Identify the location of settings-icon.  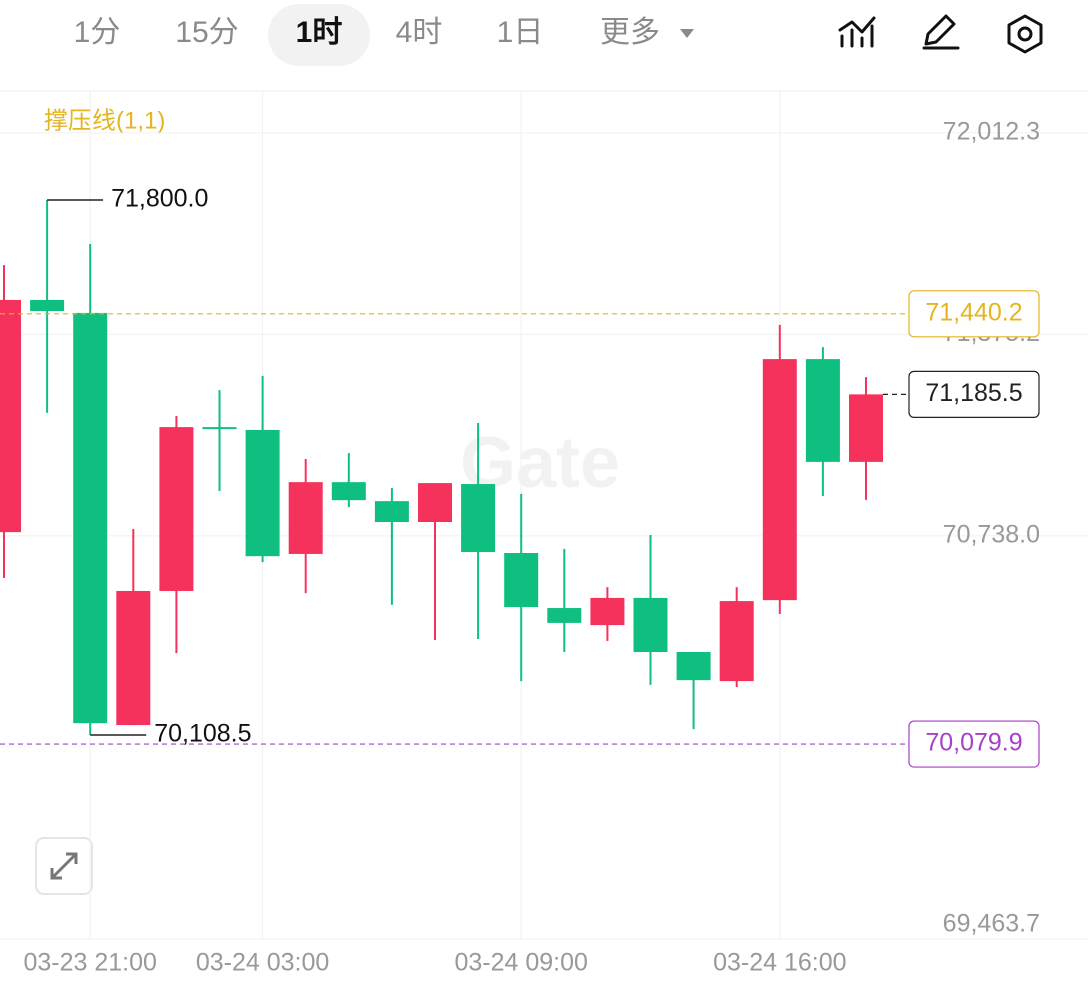
(1025, 34).